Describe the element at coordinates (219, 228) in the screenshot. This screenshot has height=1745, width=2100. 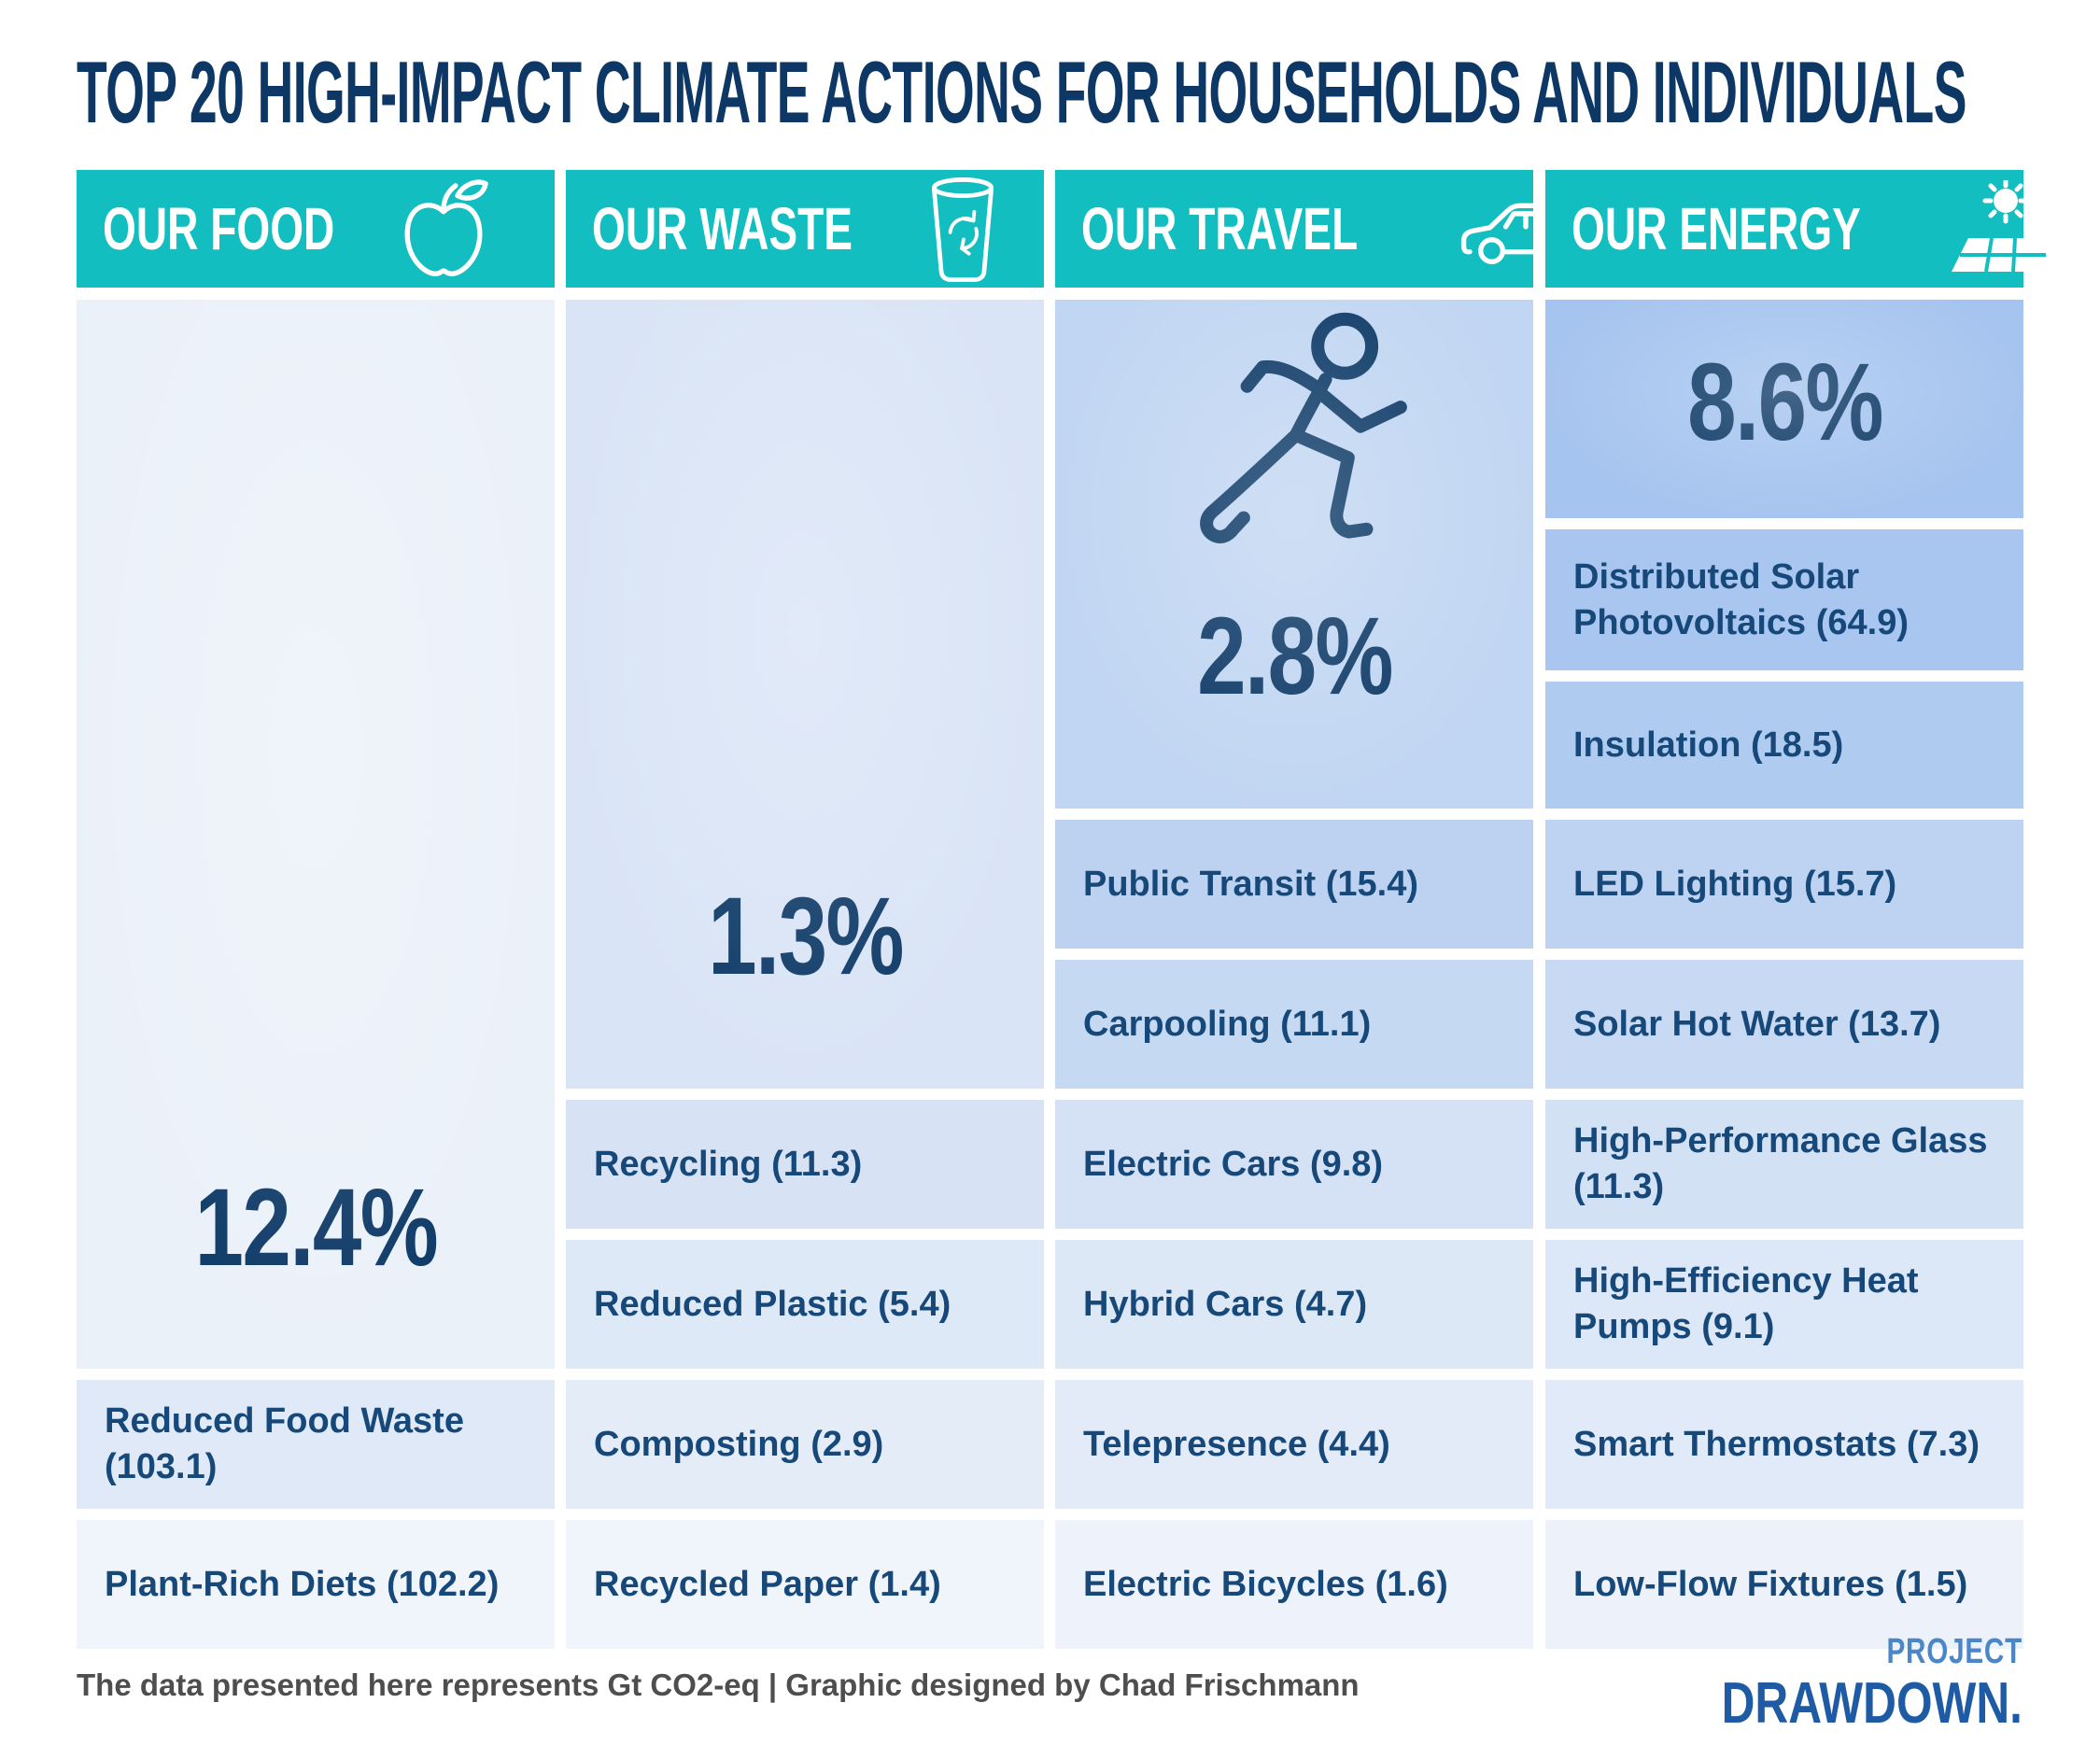
I see `header-our-food-label: OUR FOOD` at that location.